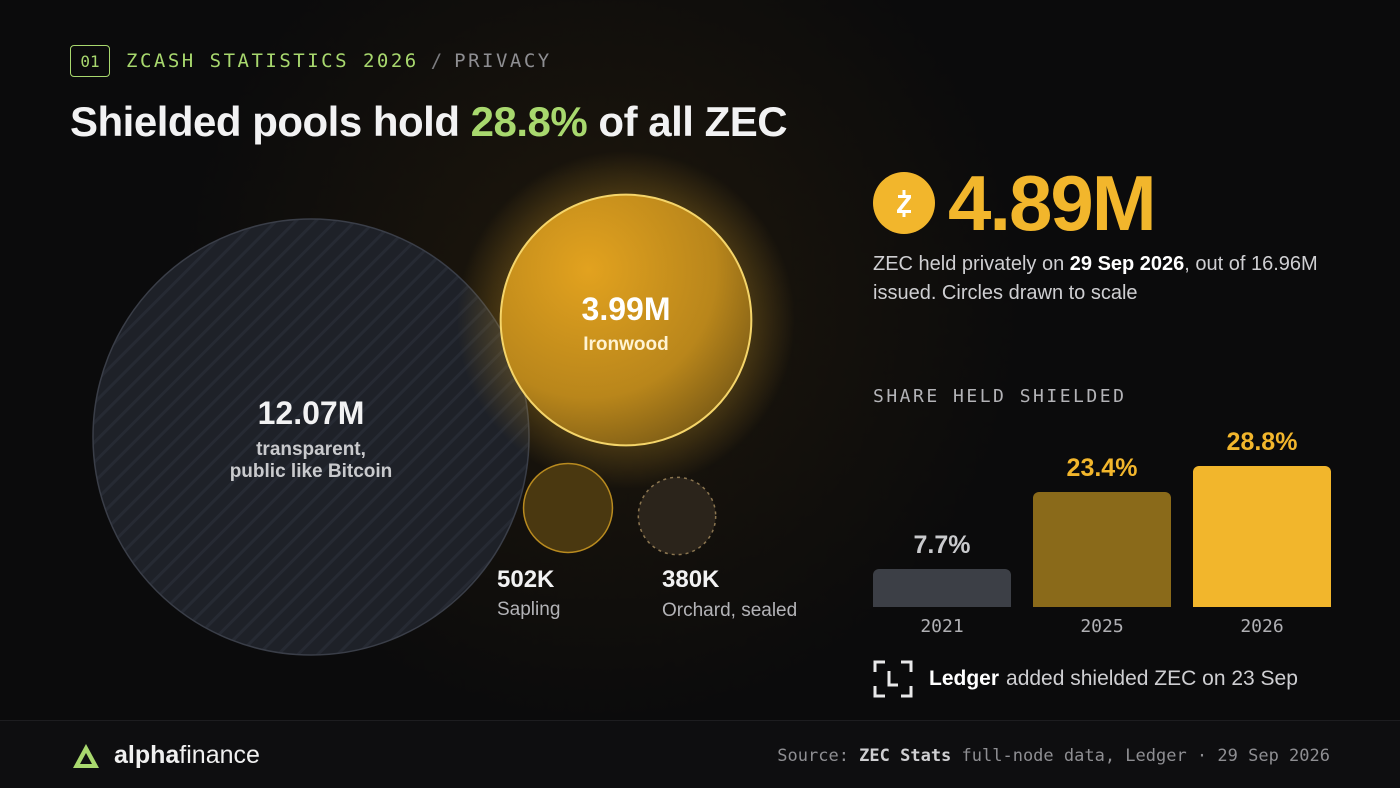 This screenshot has width=1400, height=788. Describe the element at coordinates (1000, 396) in the screenshot. I see `bar-chart-title: SHARE HELD SHIELDED` at that location.